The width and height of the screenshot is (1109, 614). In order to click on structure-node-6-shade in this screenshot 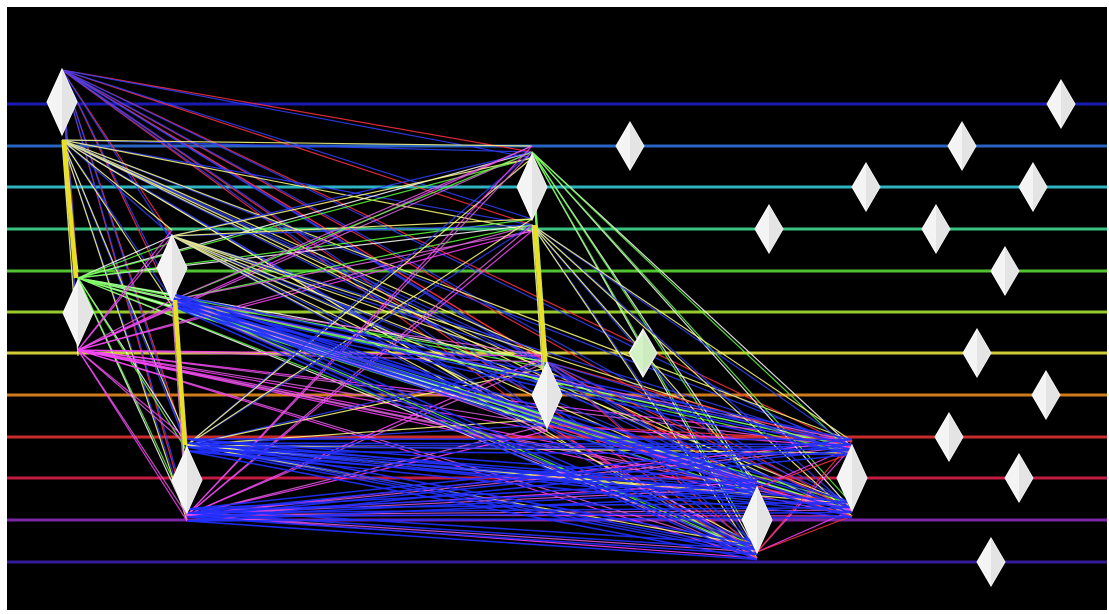, I will do `click(554, 395)`.